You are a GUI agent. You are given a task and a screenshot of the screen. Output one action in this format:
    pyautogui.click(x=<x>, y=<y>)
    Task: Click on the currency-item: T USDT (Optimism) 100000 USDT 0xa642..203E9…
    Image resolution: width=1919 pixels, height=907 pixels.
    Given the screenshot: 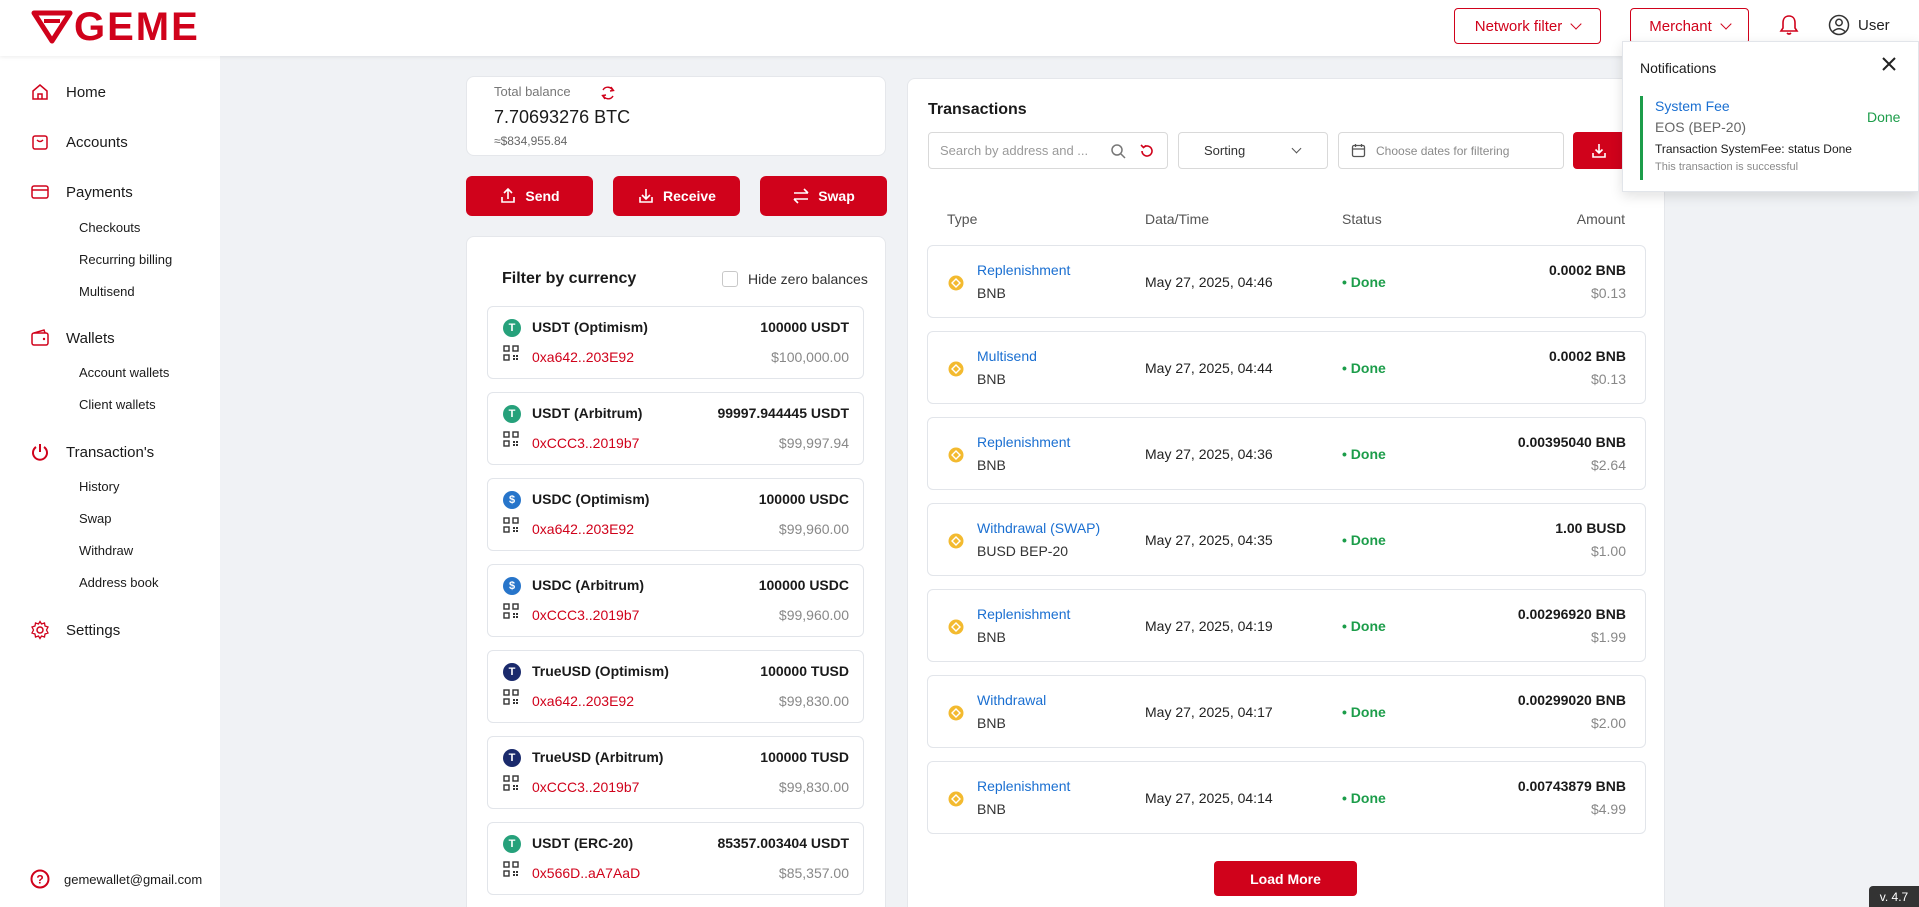 What is the action you would take?
    pyautogui.click(x=675, y=342)
    